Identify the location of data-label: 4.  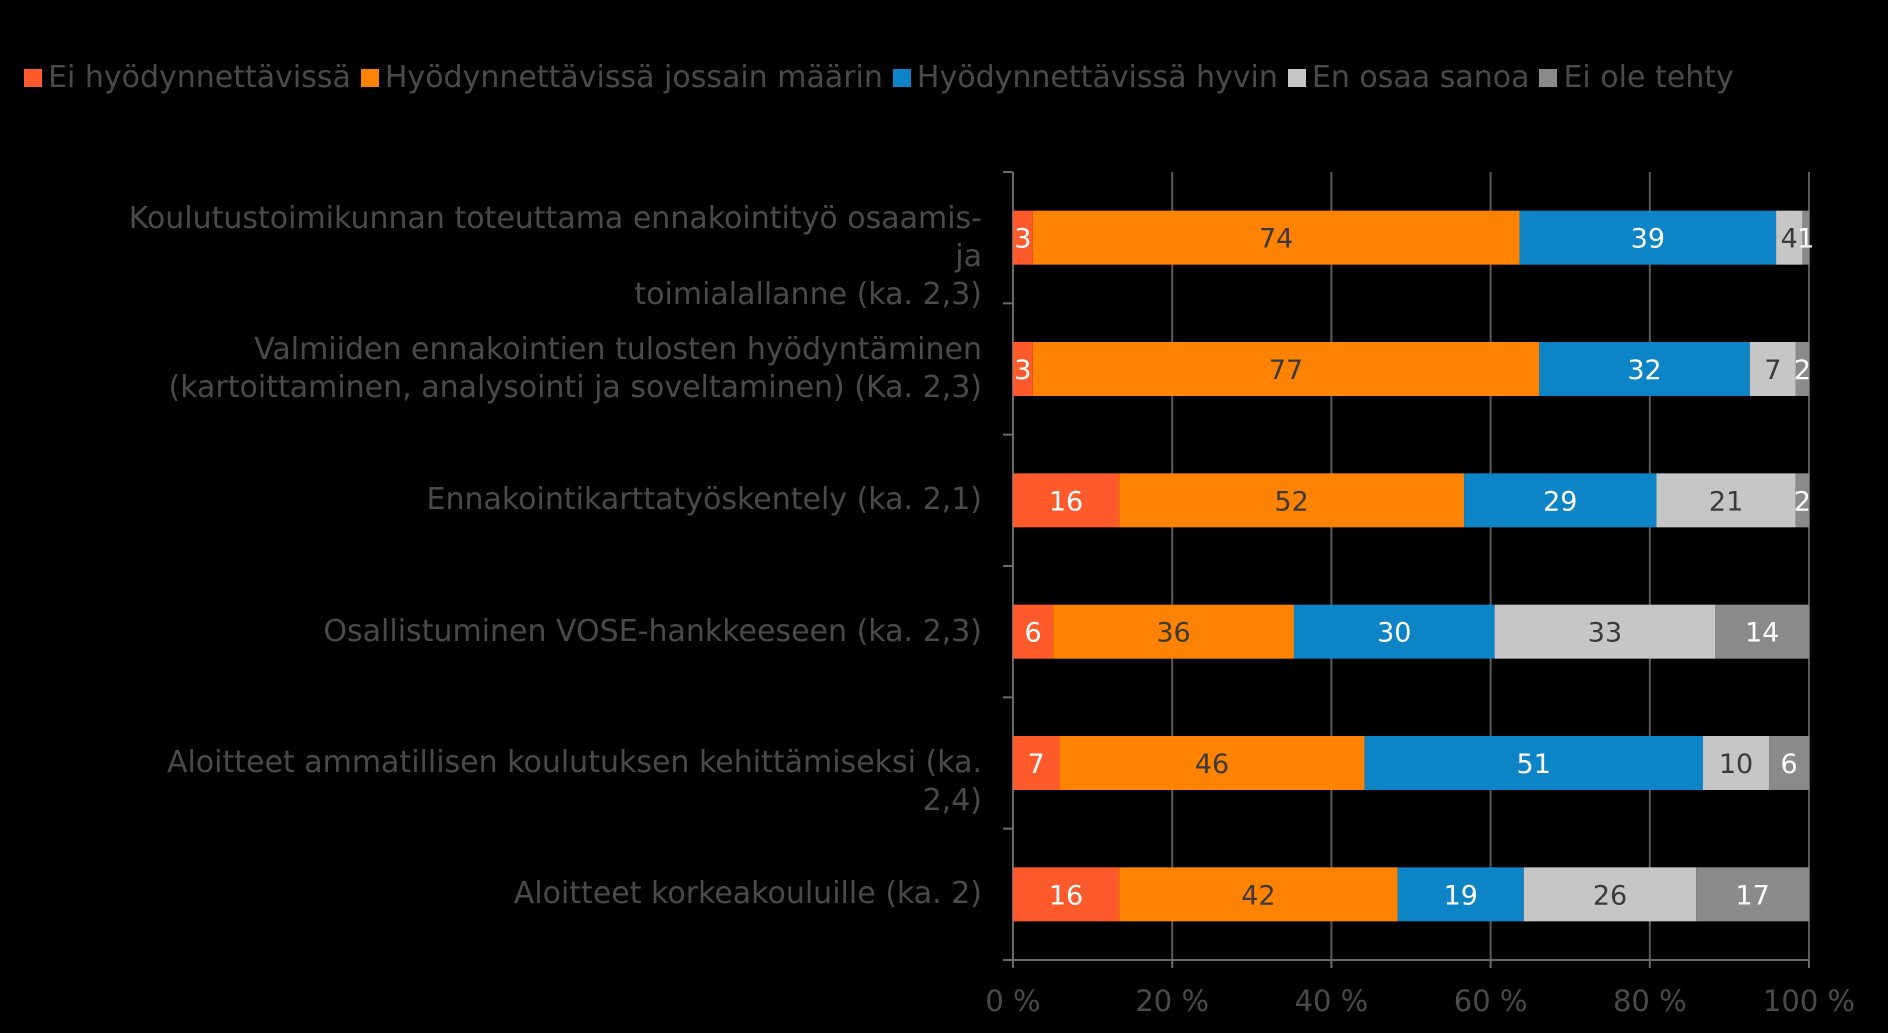
(1789, 239).